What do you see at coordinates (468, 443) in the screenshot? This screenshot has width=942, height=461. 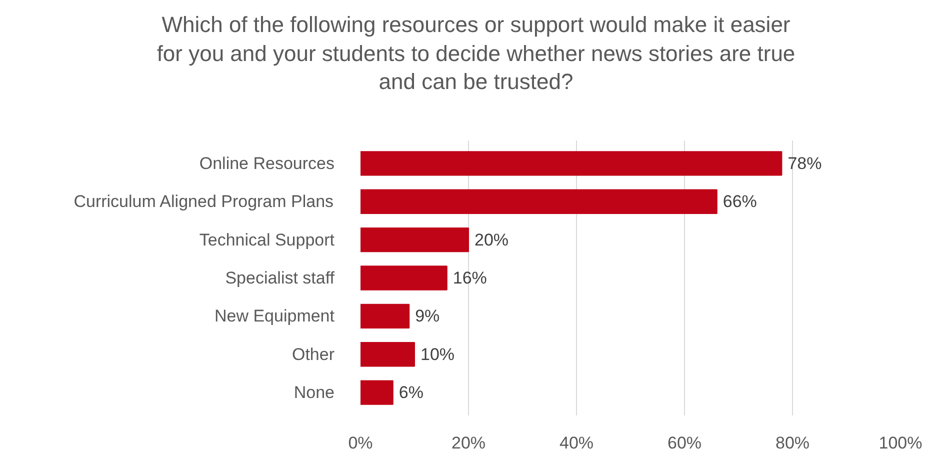 I see `x-tick-label: 20%` at bounding box center [468, 443].